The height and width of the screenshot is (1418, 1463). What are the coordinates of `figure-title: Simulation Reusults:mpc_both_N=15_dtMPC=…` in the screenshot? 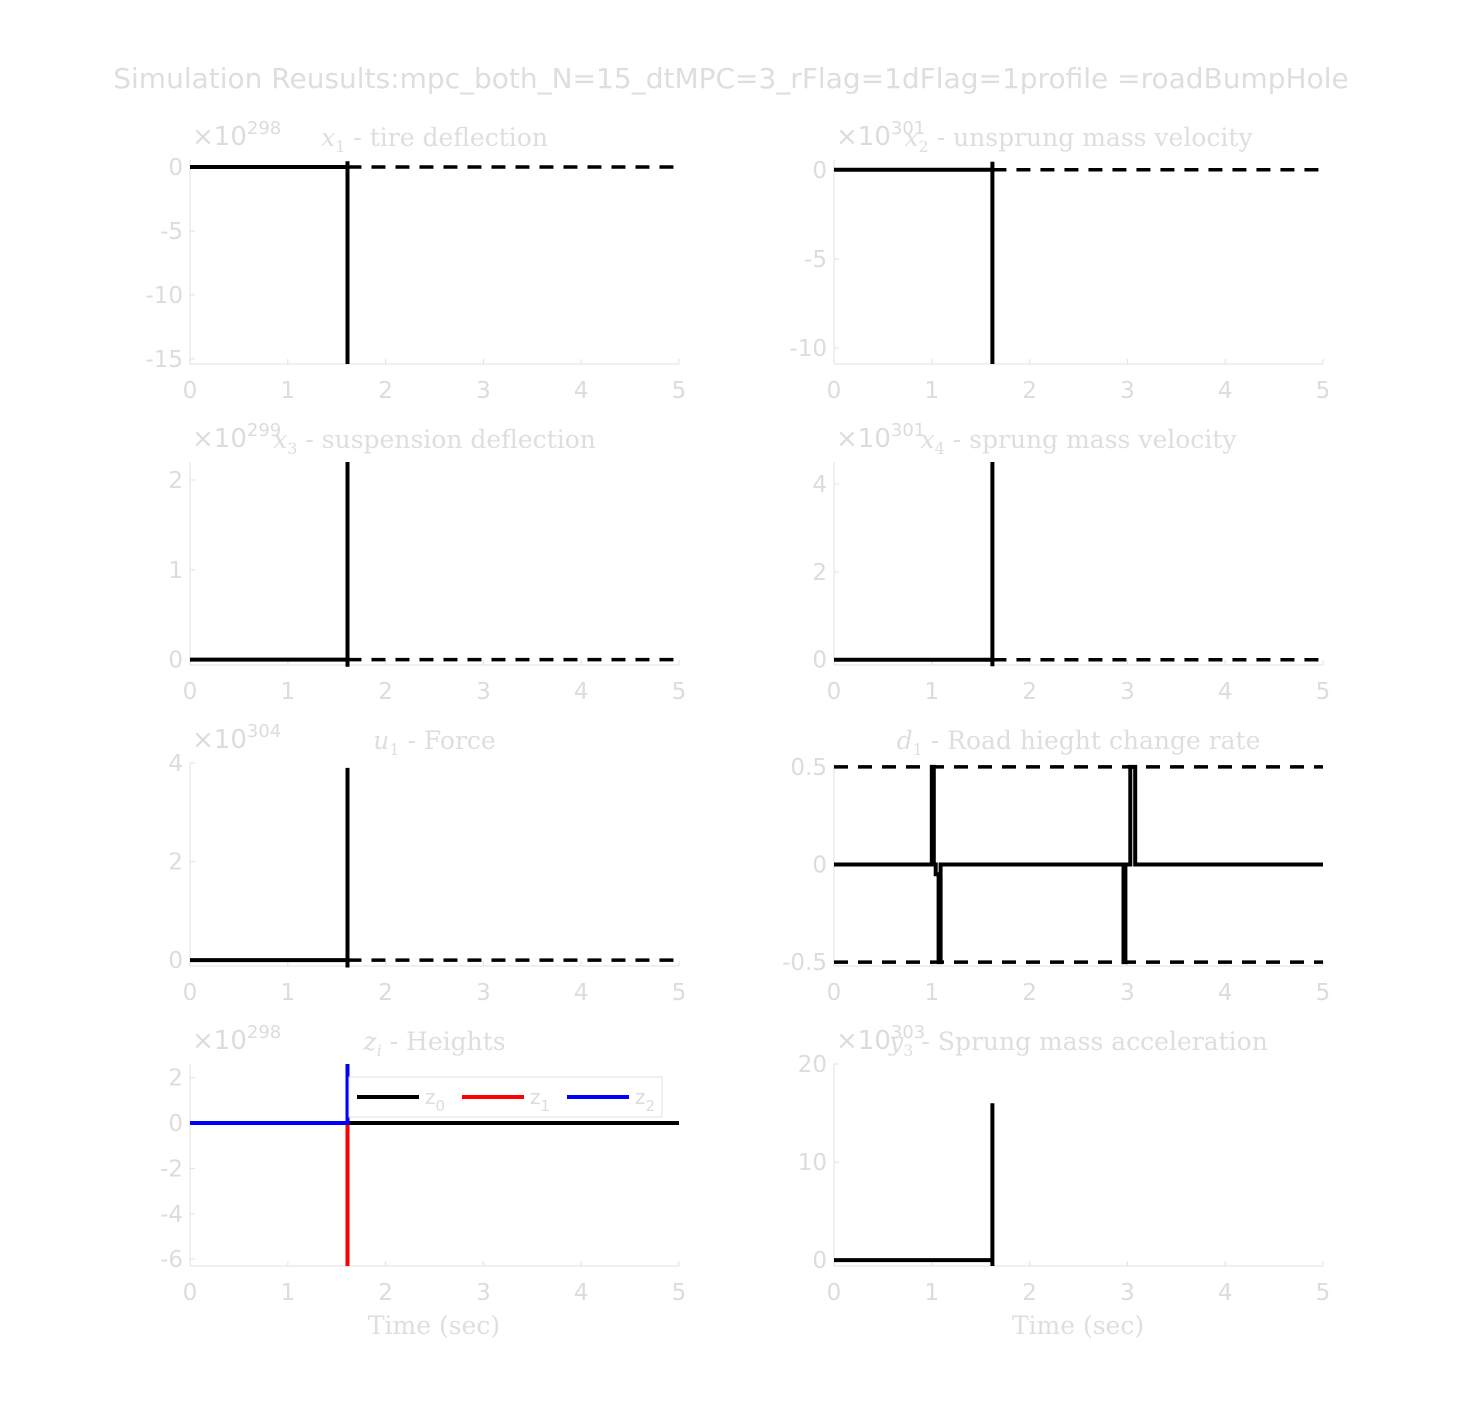 It's located at (731, 78).